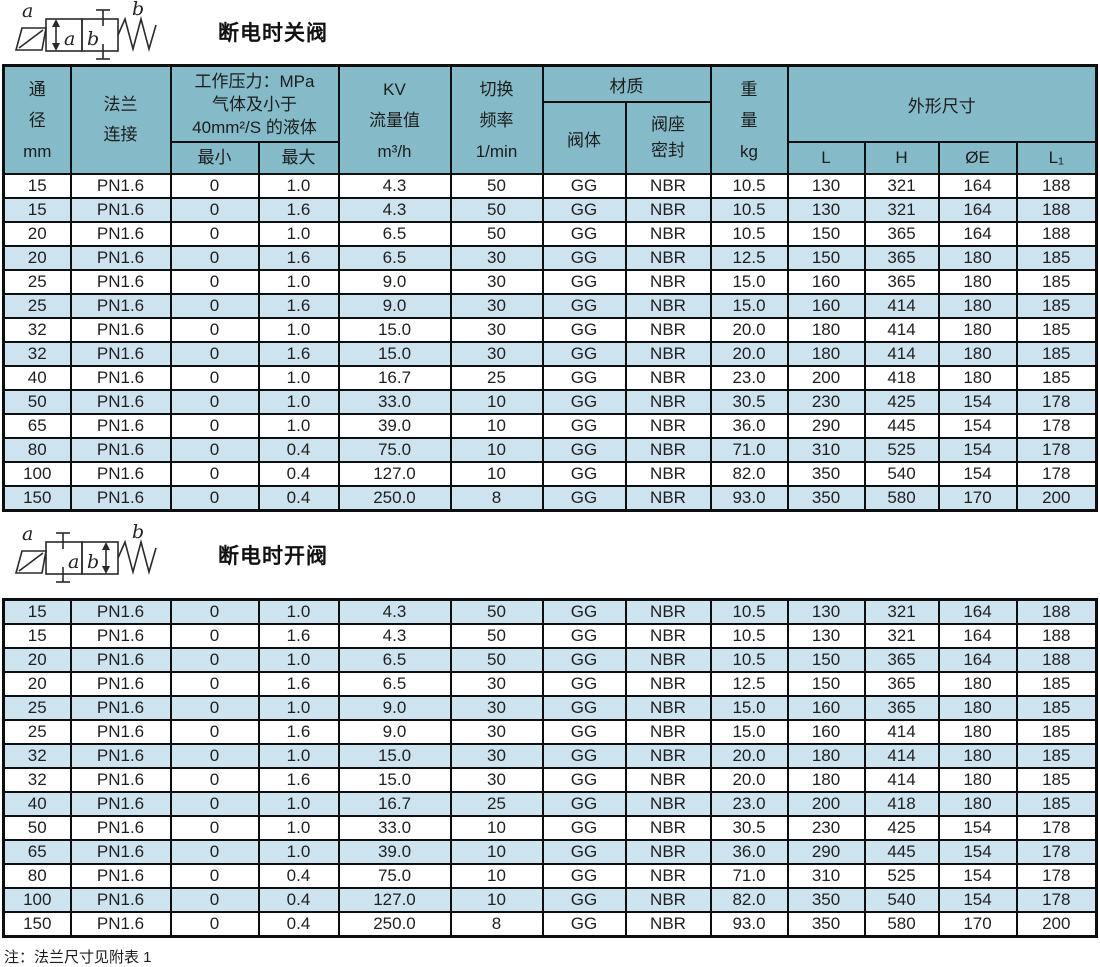  I want to click on section-title-close: 断电时关阀, so click(273, 33).